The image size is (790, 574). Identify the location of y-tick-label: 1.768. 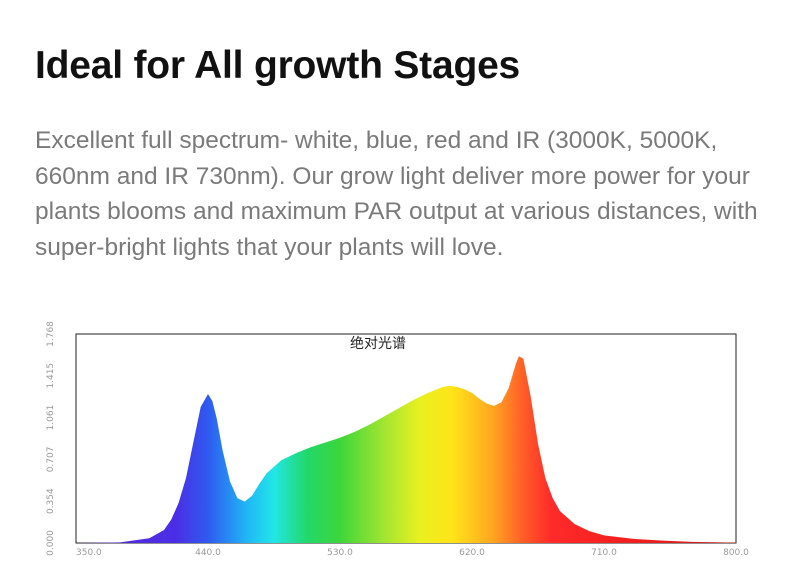
(51, 334).